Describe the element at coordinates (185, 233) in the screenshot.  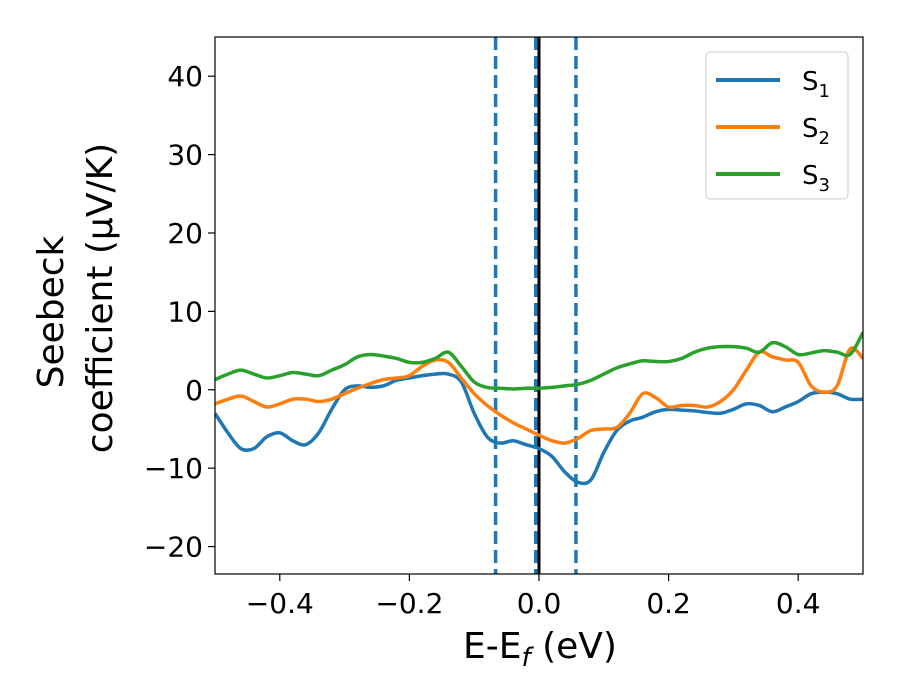
I see `y-tick-label: 20` at that location.